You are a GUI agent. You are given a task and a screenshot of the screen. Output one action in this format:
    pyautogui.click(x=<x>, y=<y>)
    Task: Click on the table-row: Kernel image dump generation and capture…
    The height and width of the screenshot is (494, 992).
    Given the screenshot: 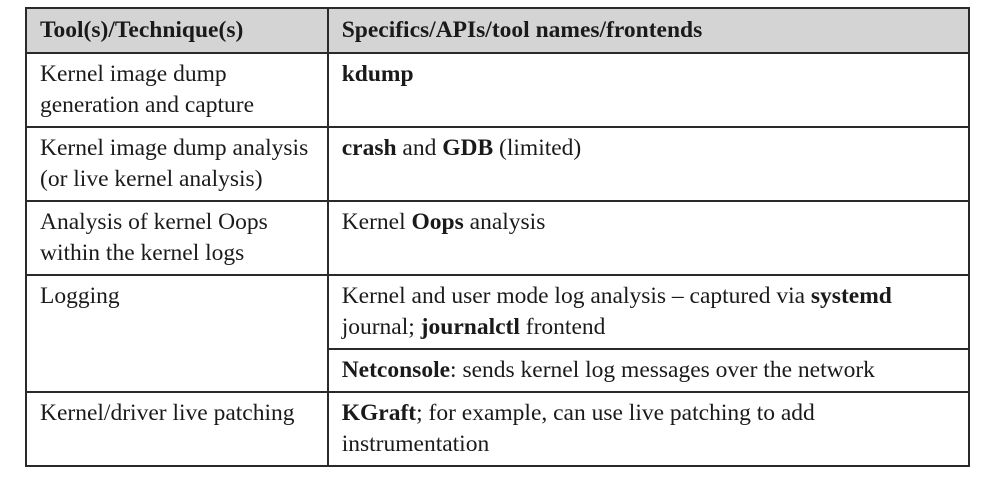 What is the action you would take?
    pyautogui.click(x=498, y=90)
    